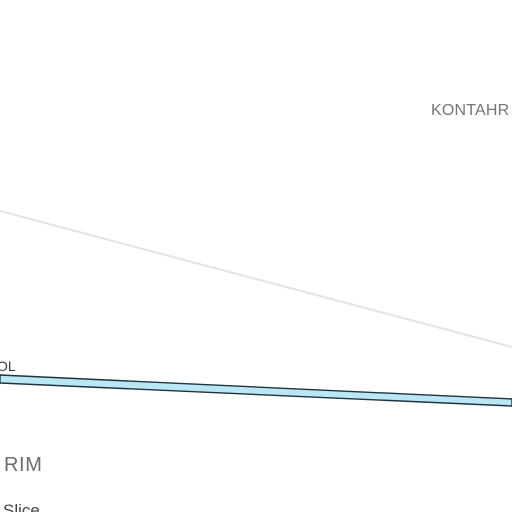  Describe the element at coordinates (21, 506) in the screenshot. I see `place-label-slice: Slice` at that location.